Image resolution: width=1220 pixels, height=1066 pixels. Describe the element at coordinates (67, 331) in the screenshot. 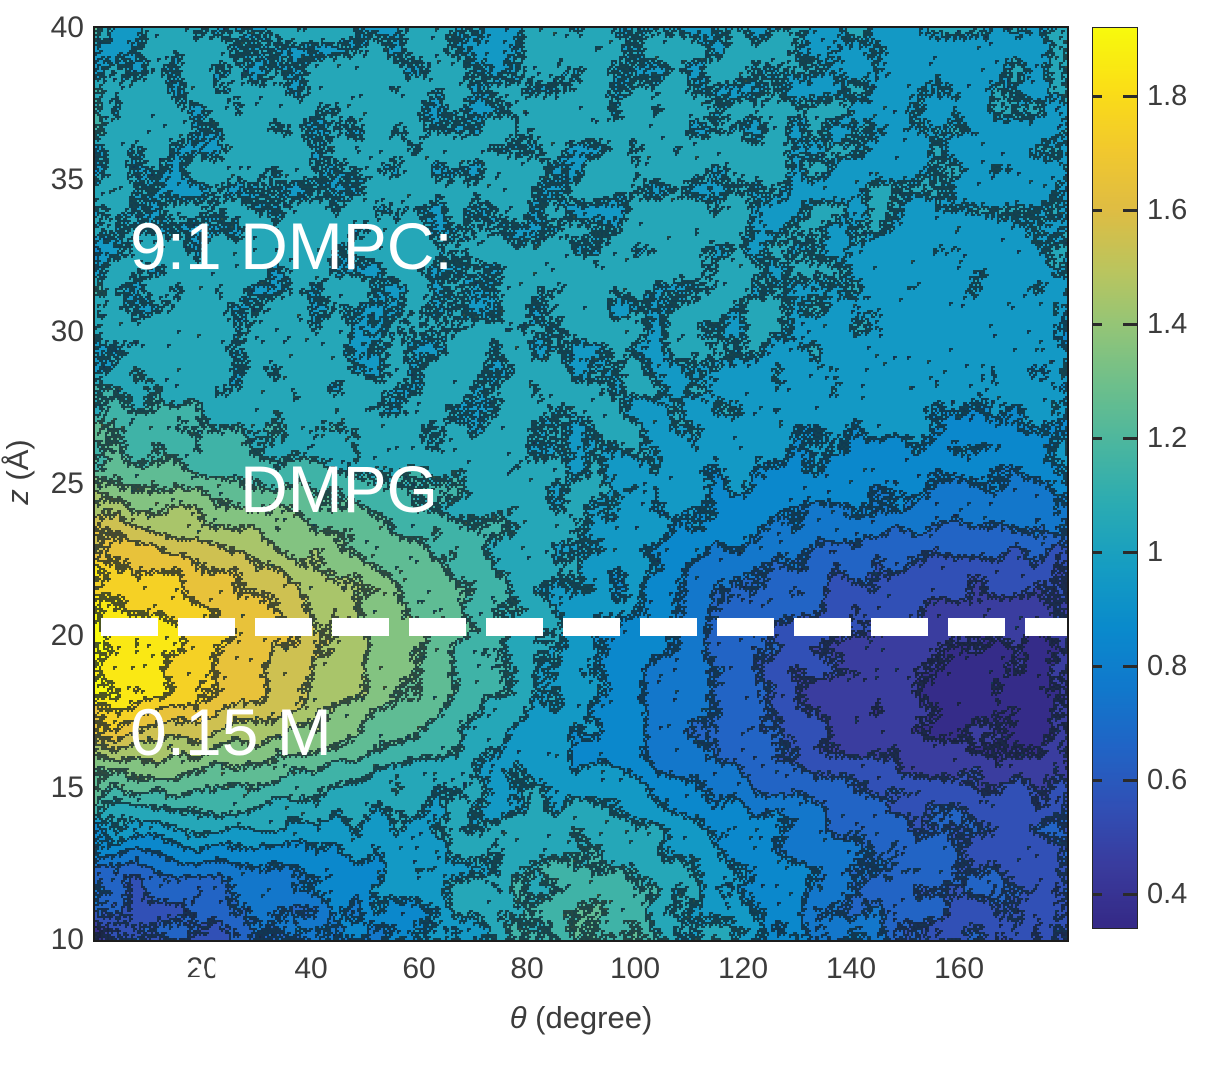

I see `y-tick-label: 30` at that location.